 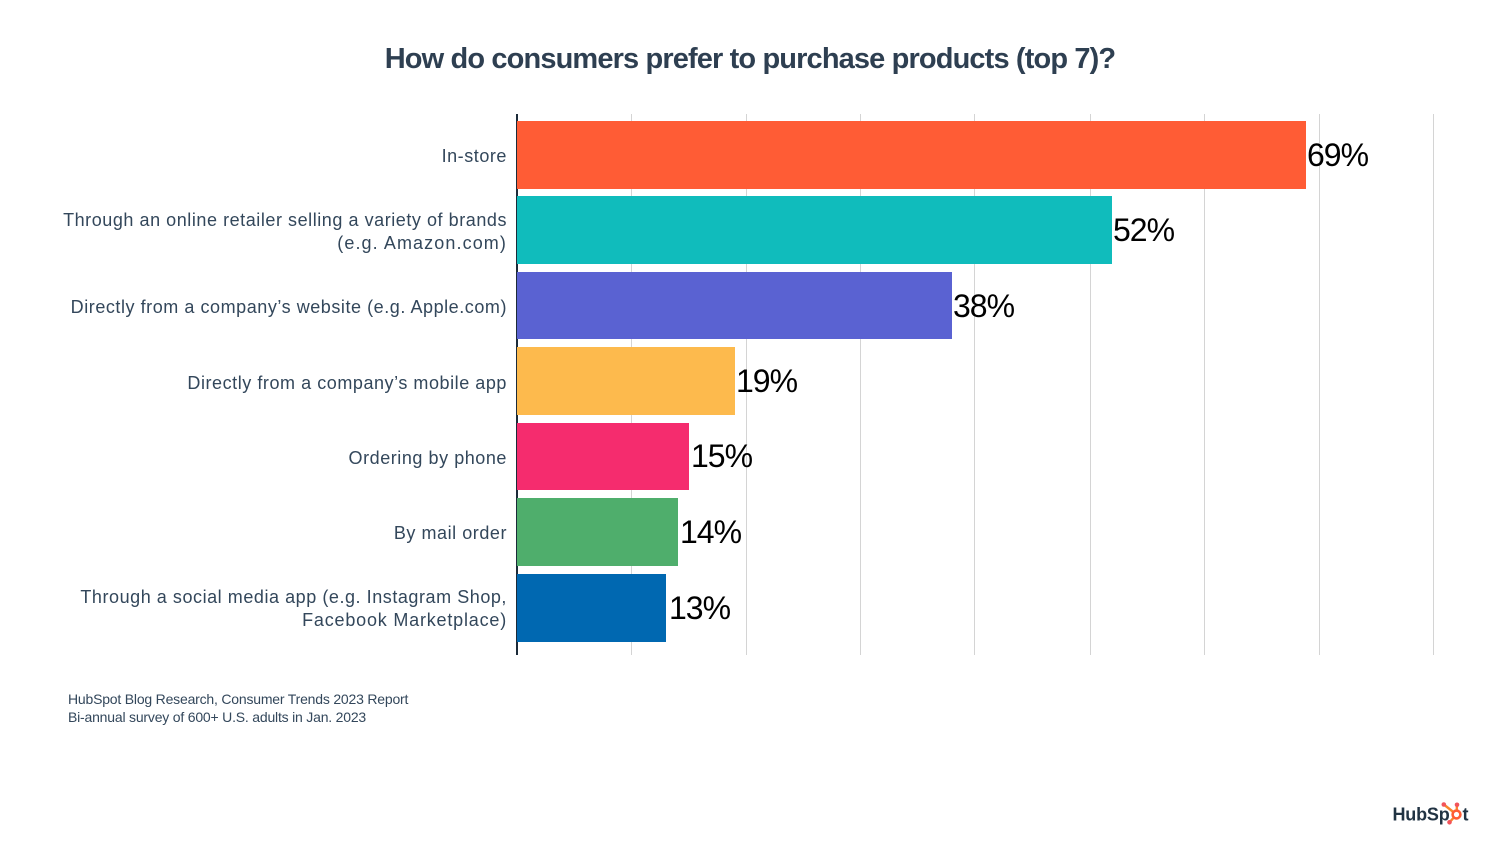 What do you see at coordinates (1421, 815) in the screenshot?
I see `svg-text: HubSp` at bounding box center [1421, 815].